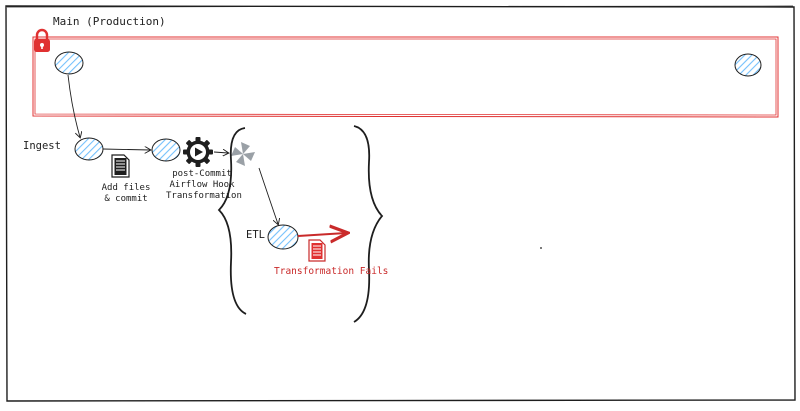 This screenshot has width=800, height=411. Describe the element at coordinates (331, 271) in the screenshot. I see `transformation-fails-label: Transformation Fails` at that location.